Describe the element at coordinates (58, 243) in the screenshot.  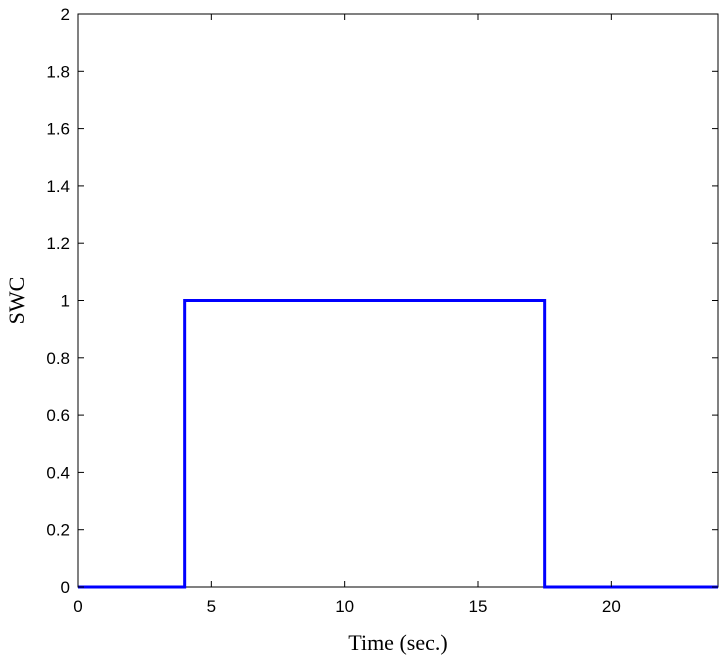
I see `y-tick-label: 1.2` at that location.